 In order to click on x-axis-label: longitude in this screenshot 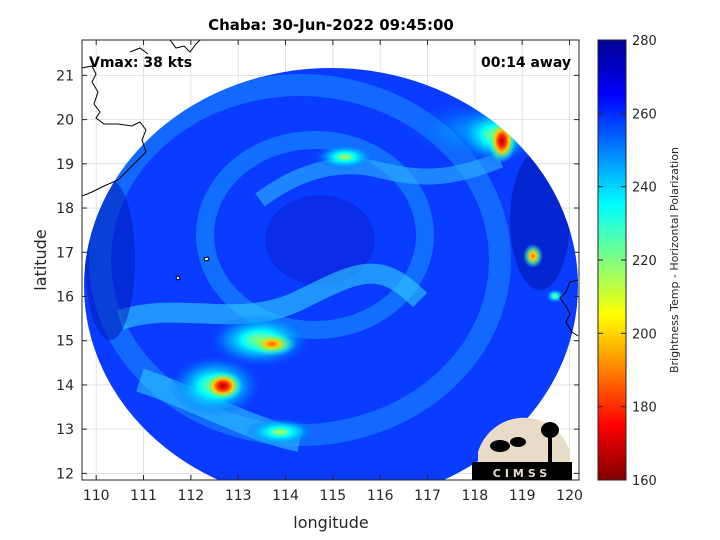, I will do `click(330, 522)`.